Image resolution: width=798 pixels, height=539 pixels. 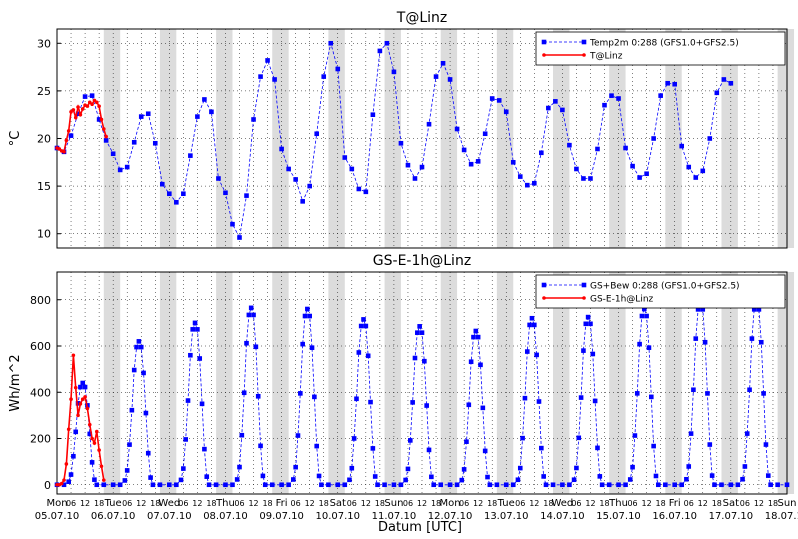 What do you see at coordinates (674, 516) in the screenshot?
I see `date-tick-label: 16.07.10` at bounding box center [674, 516].